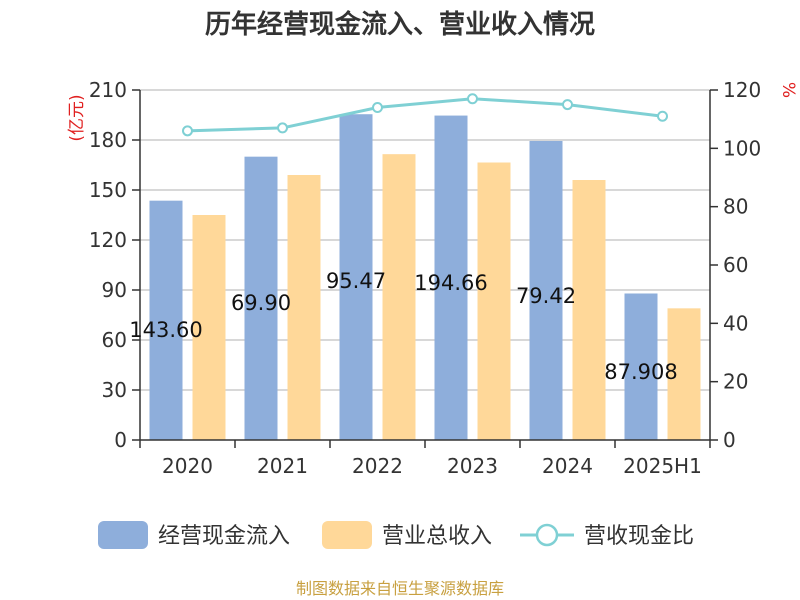  I want to click on data-label: 87.908, so click(640, 372).